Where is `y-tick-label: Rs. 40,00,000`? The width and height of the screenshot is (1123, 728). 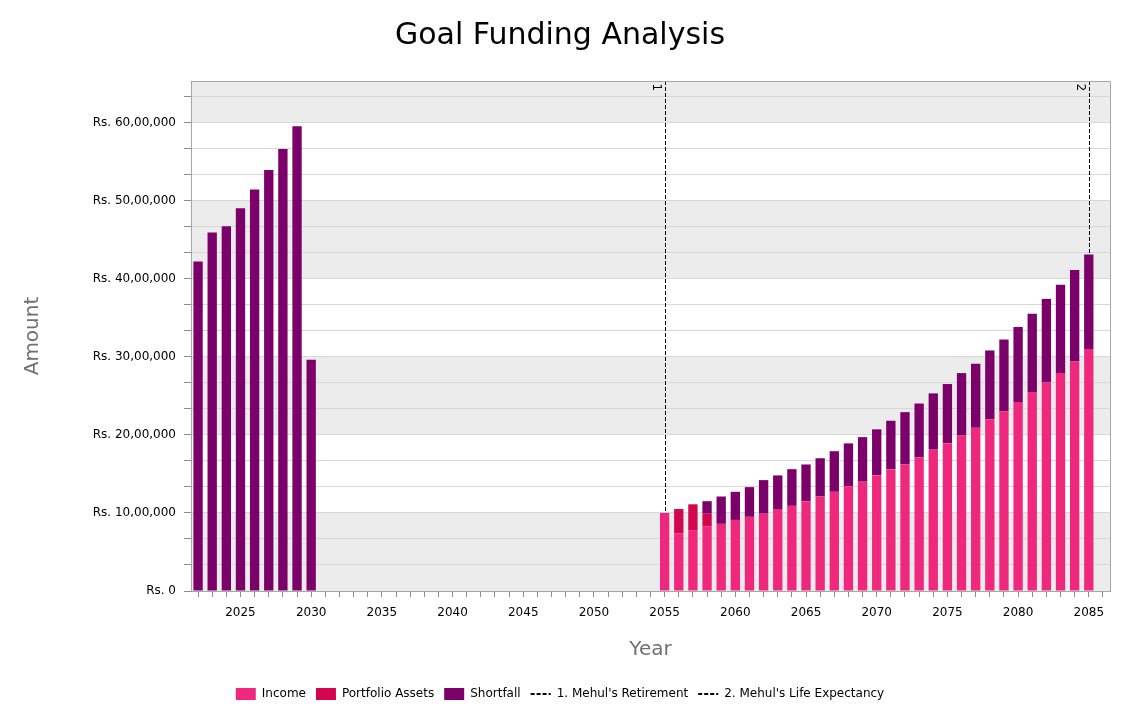 y-tick-label: Rs. 40,00,000 is located at coordinates (134, 277).